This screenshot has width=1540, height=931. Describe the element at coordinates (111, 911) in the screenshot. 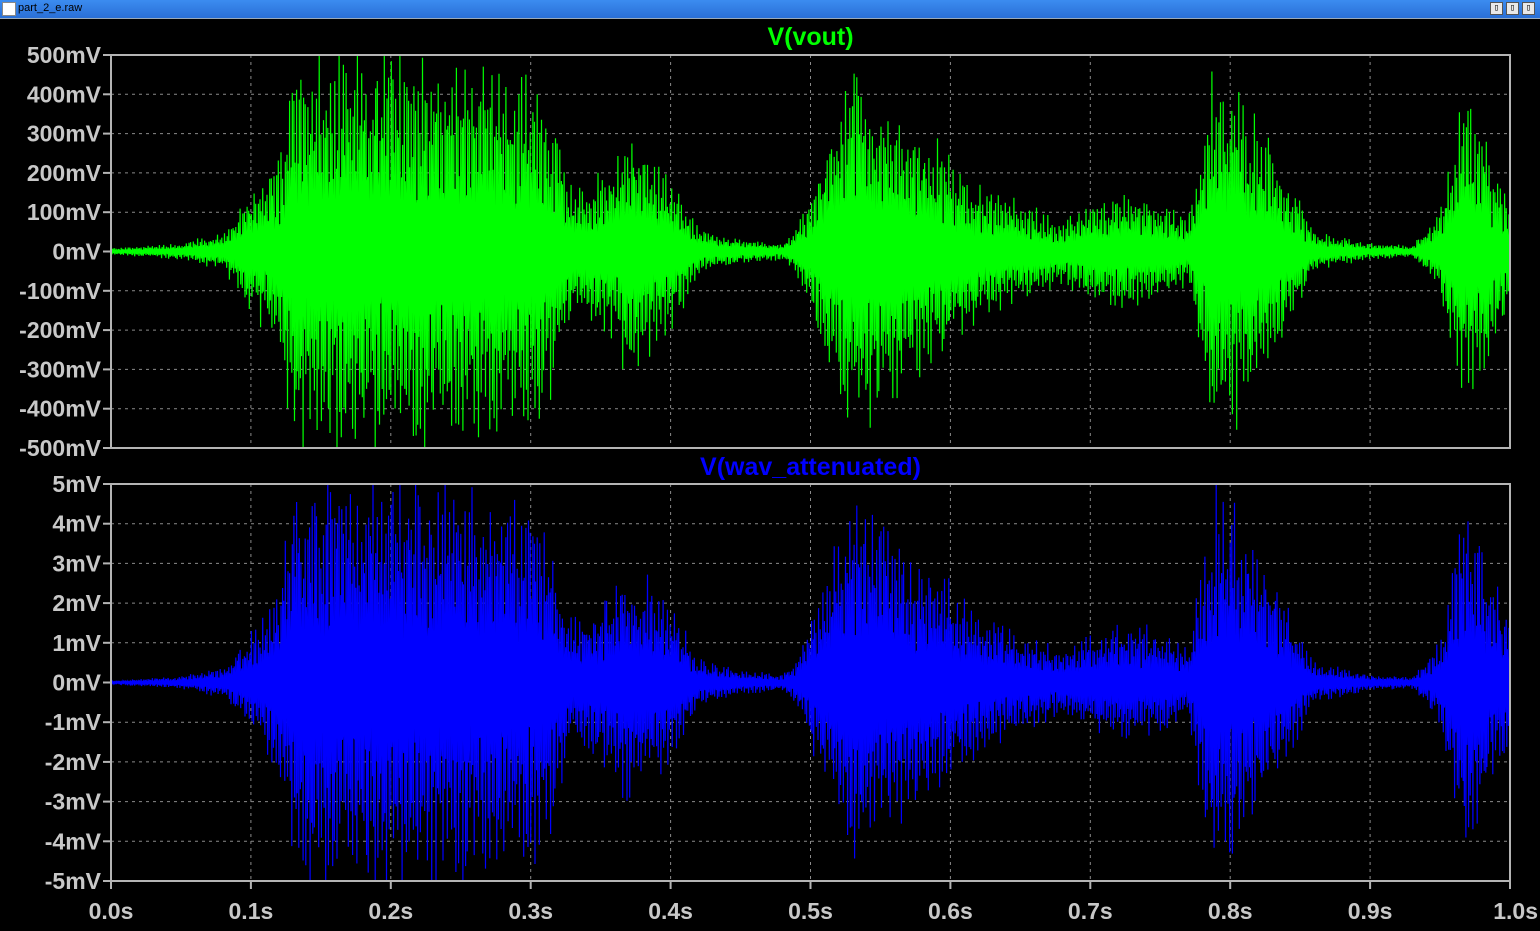

I see `x-tick-label: 0.0s` at that location.